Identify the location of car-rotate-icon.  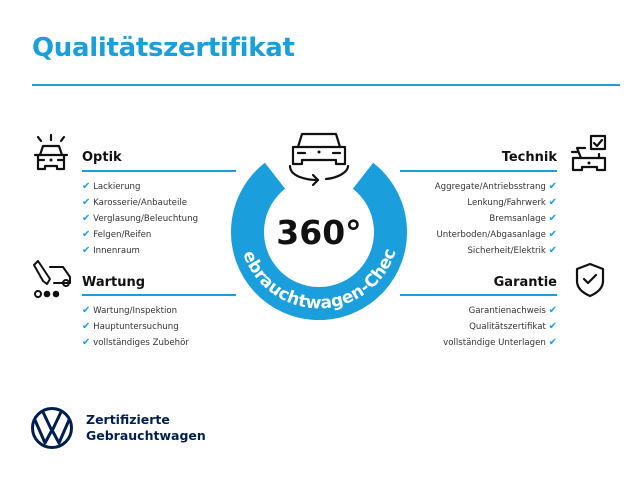
(319, 159).